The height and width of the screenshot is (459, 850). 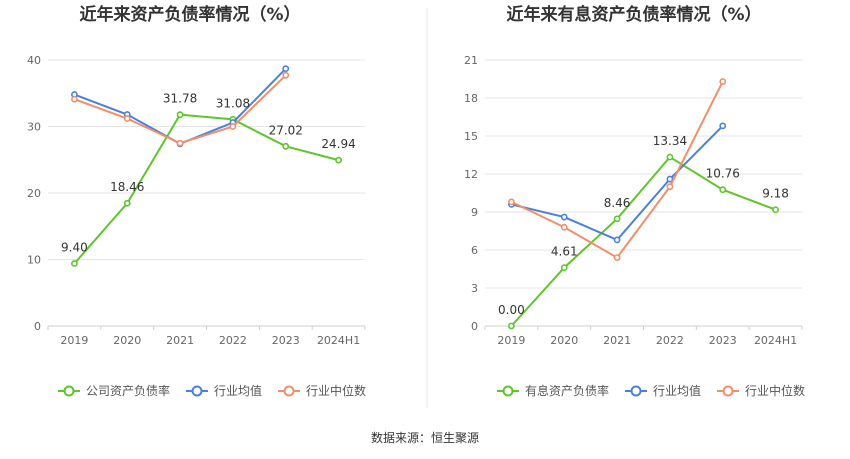 What do you see at coordinates (471, 136) in the screenshot?
I see `y-tick-label: 15` at bounding box center [471, 136].